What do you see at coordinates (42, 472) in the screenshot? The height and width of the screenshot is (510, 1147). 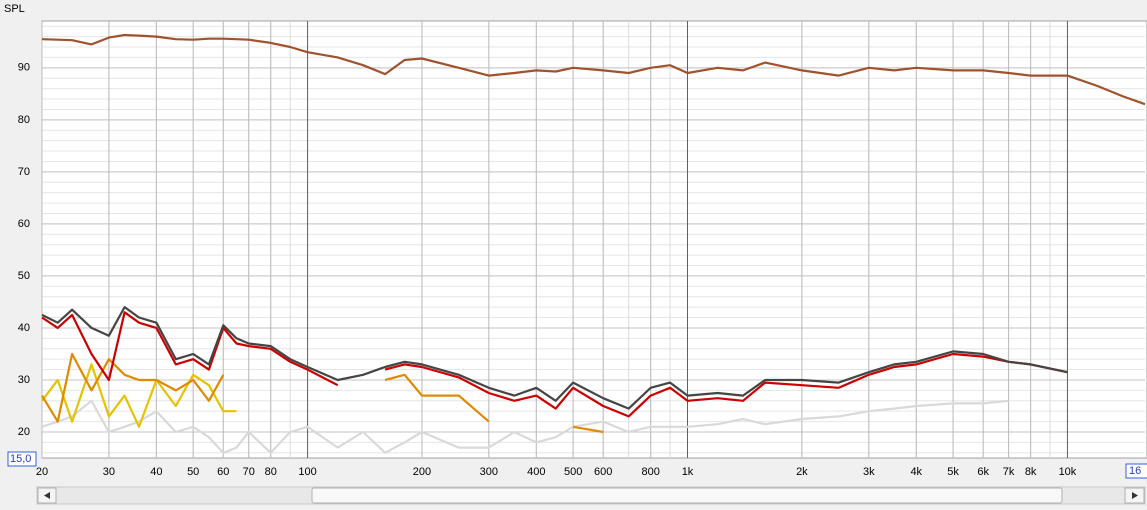 I see `x-tick-label: 20` at bounding box center [42, 472].